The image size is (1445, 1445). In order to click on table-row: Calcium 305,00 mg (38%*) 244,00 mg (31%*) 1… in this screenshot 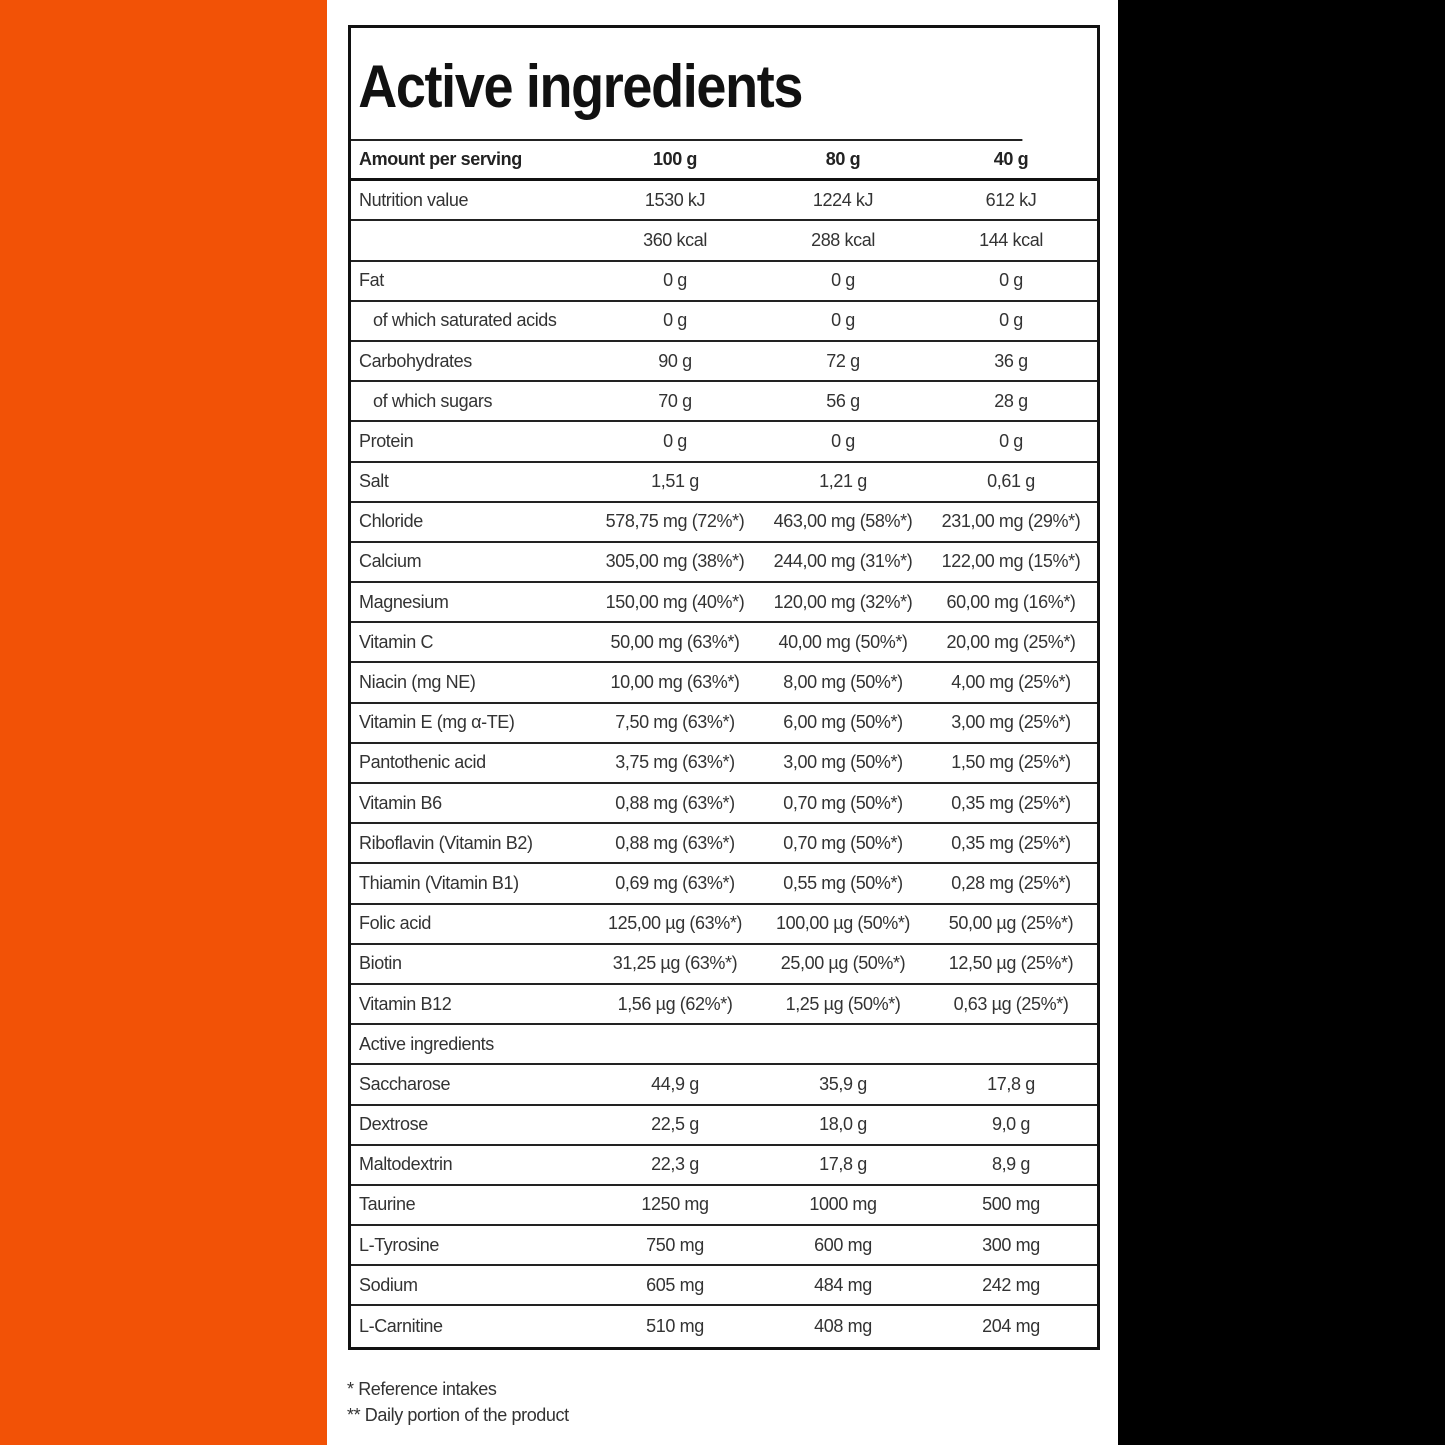, I will do `click(724, 563)`.